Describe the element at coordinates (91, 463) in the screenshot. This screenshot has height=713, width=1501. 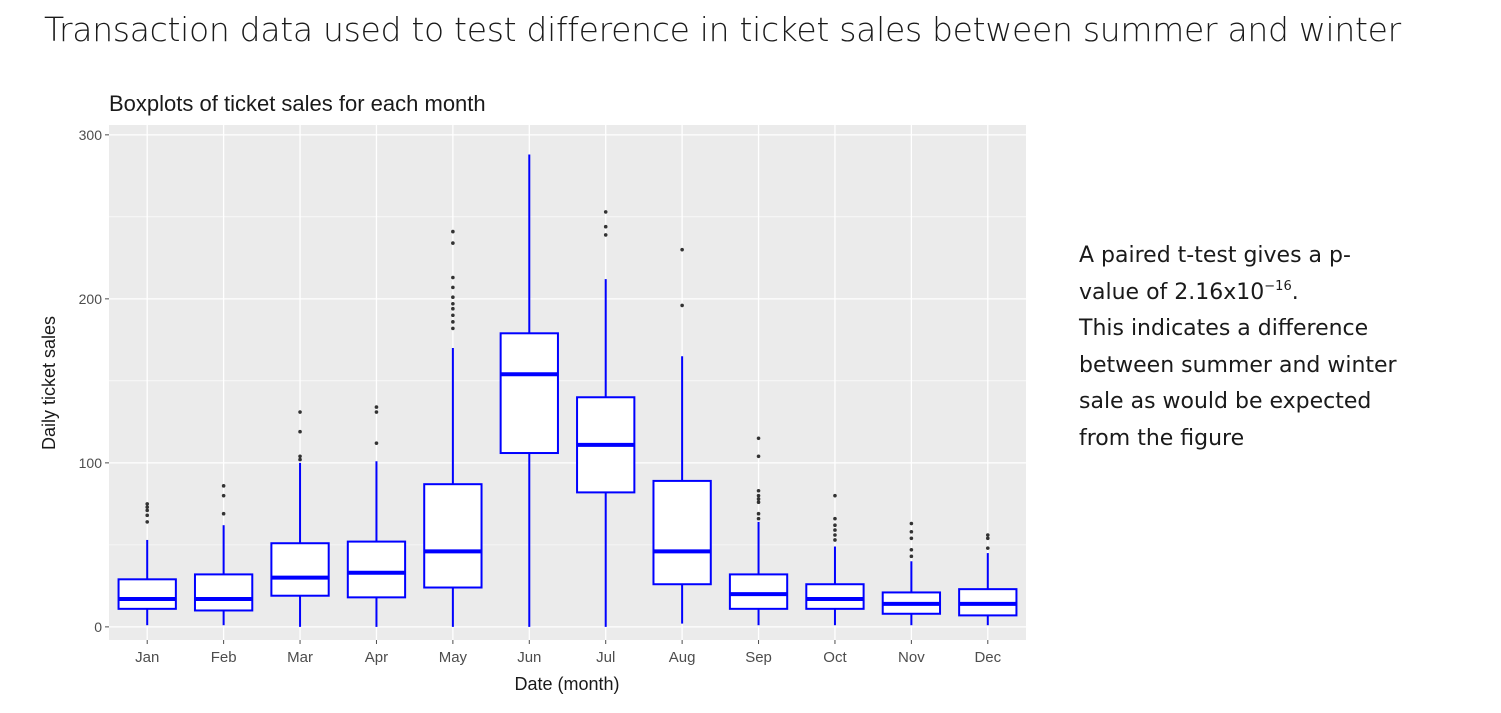
I see `y-tick-label: 100` at that location.